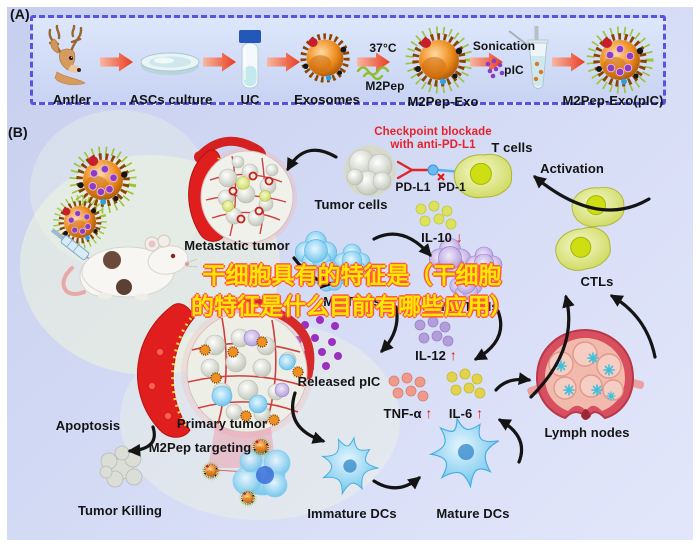  Describe the element at coordinates (413, 187) in the screenshot. I see `pd-l1-label: PD-L1` at that location.